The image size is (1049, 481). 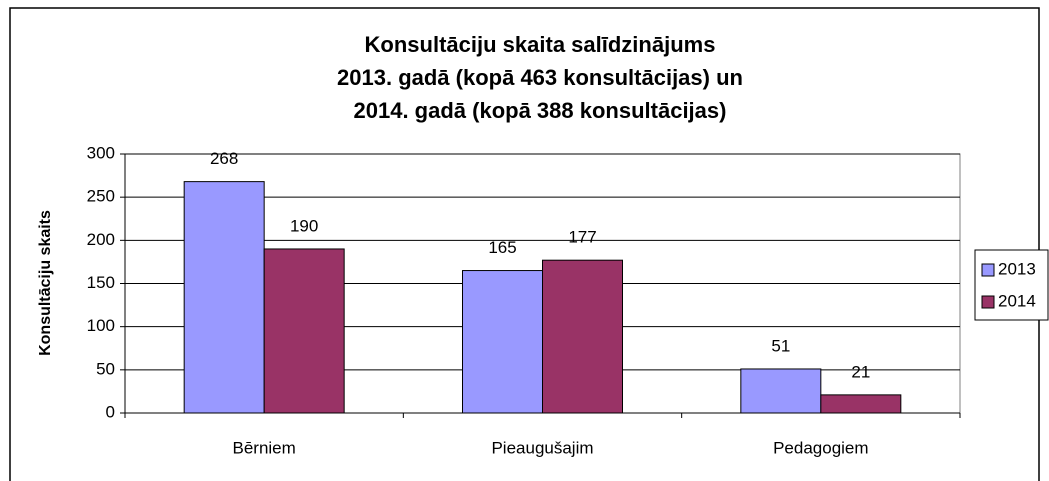 What do you see at coordinates (1017, 268) in the screenshot?
I see `legend-label: 2013` at bounding box center [1017, 268].